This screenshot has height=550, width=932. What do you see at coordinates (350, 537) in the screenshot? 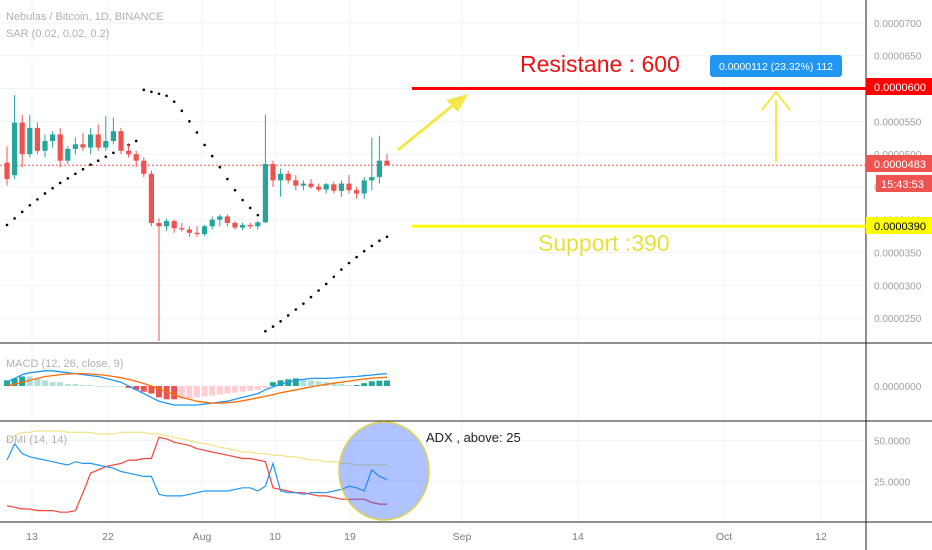
I see `time-tick-label: 19` at bounding box center [350, 537].